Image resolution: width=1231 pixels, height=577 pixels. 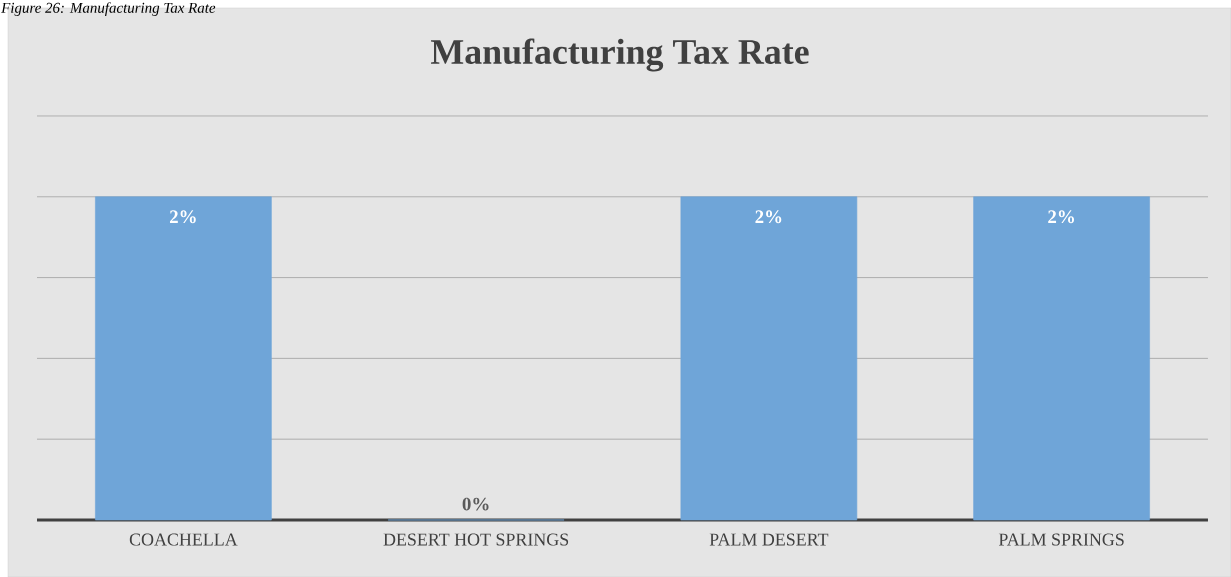 I want to click on x-tick-label: DESERT HOT SPRINGS, so click(x=476, y=539).